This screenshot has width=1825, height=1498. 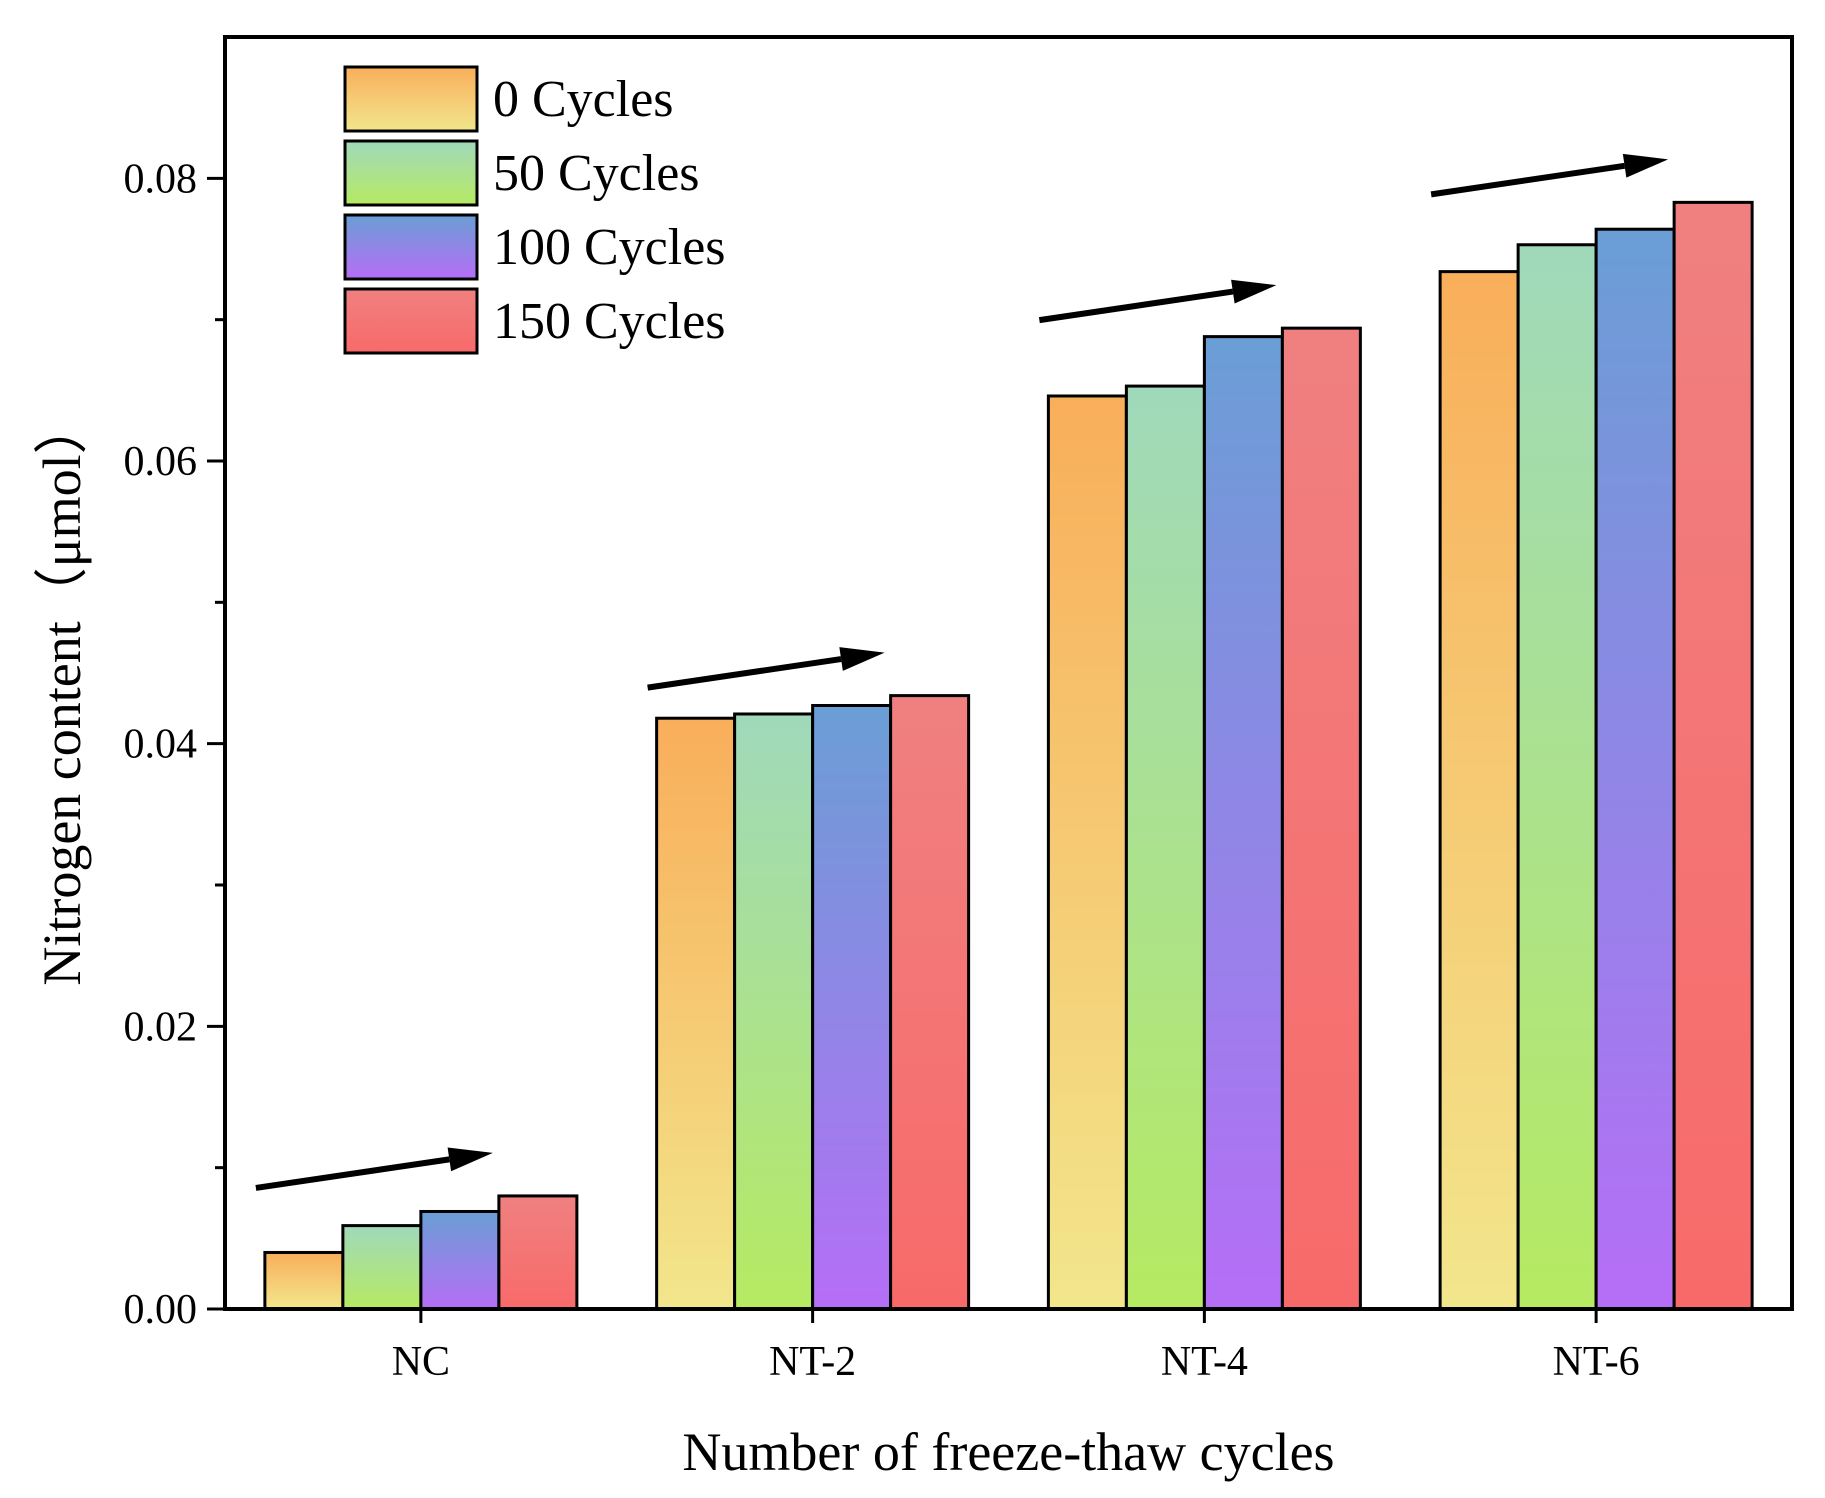 I want to click on bar-nc-50-cycles, so click(x=382, y=1267).